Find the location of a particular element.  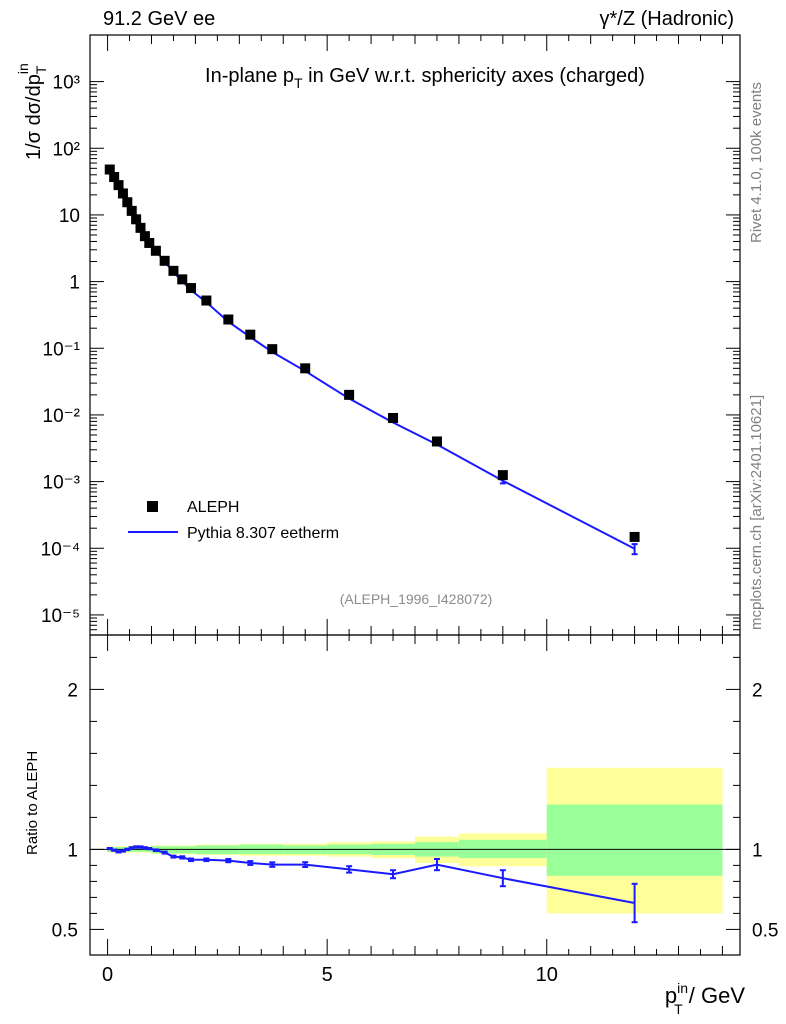

ratio-x-tick-label: 0 is located at coordinates (107, 975).